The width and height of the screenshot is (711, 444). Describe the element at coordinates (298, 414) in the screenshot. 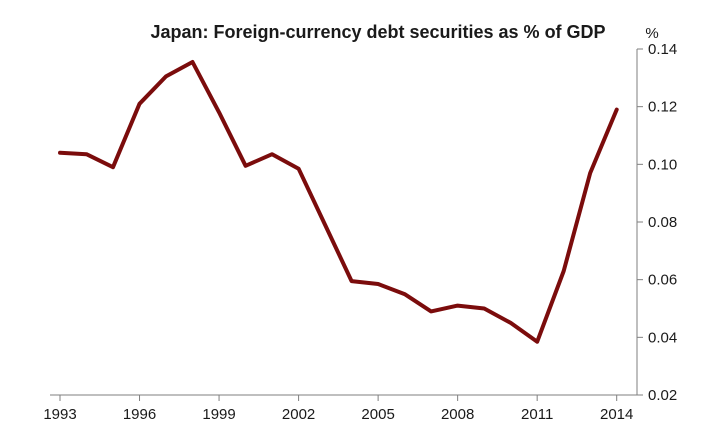

I see `x-tick-label: 2002` at that location.